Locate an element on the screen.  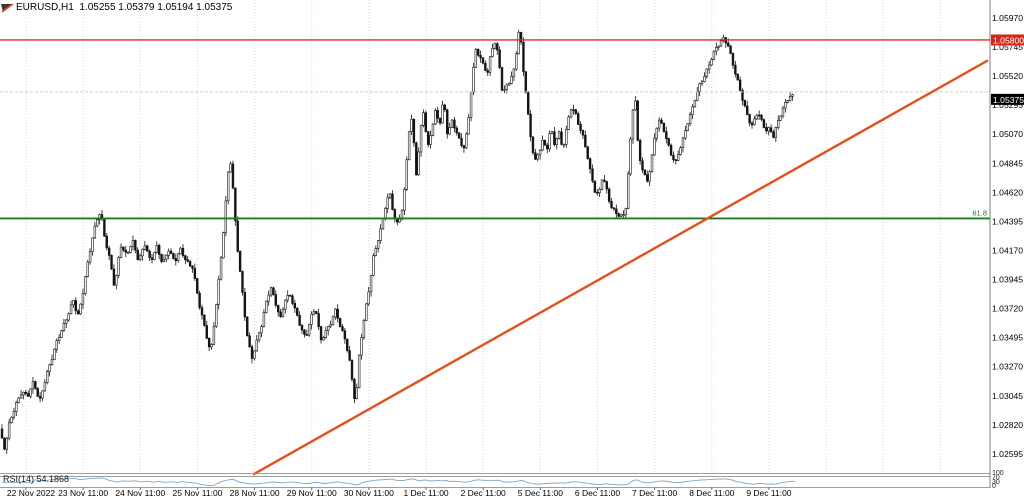
price-tick-label: 1.04845 is located at coordinates (1007, 163).